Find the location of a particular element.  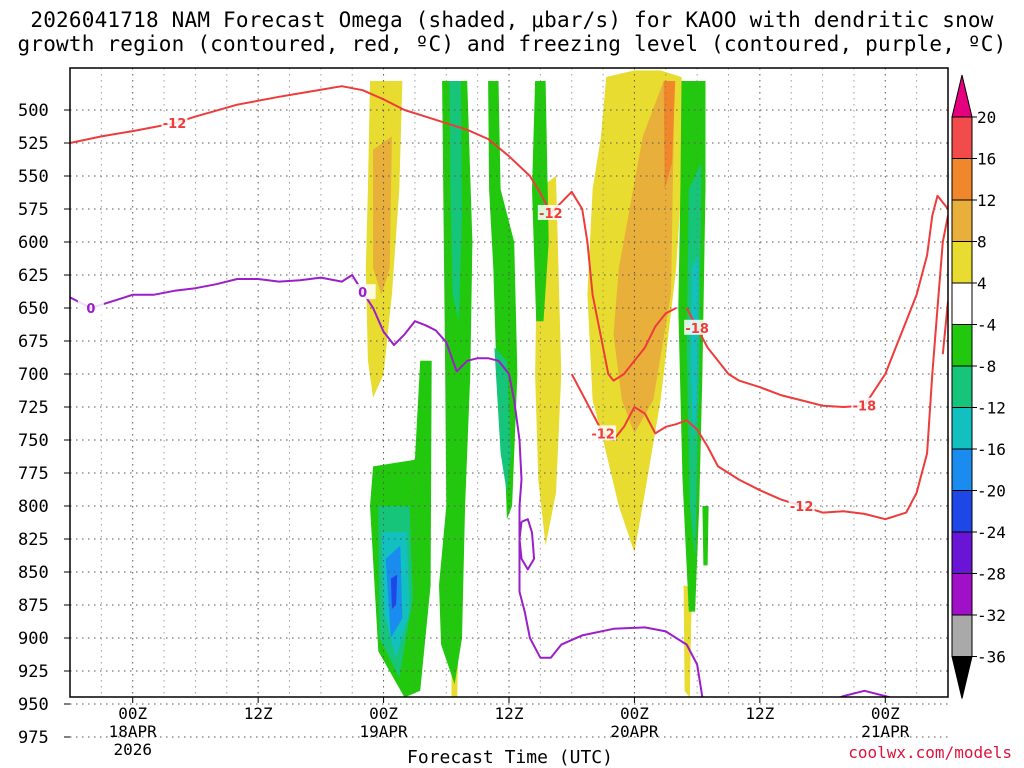

x-tick-label-66: 12Z is located at coordinates (759, 713).